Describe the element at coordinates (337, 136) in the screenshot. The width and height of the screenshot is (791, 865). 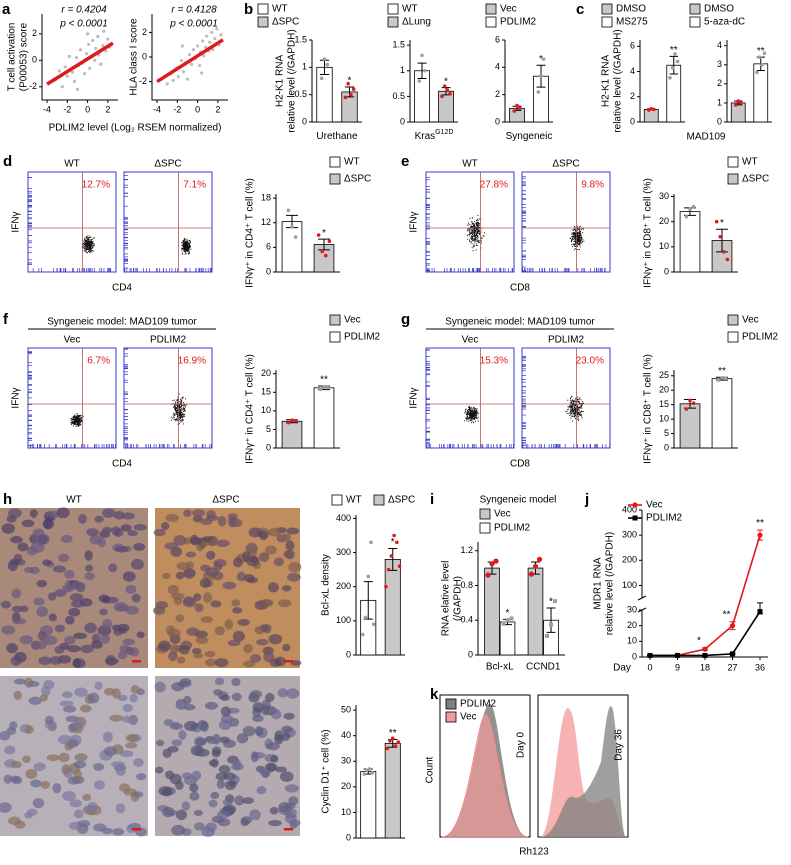
I see `x-axis-label-text: Urethane` at that location.